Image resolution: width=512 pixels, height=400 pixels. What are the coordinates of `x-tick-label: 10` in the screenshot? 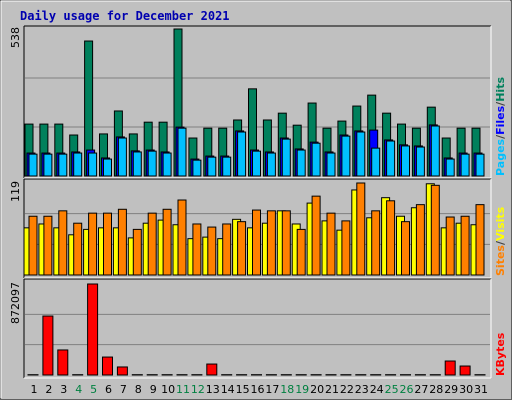 It's located at (168, 389).